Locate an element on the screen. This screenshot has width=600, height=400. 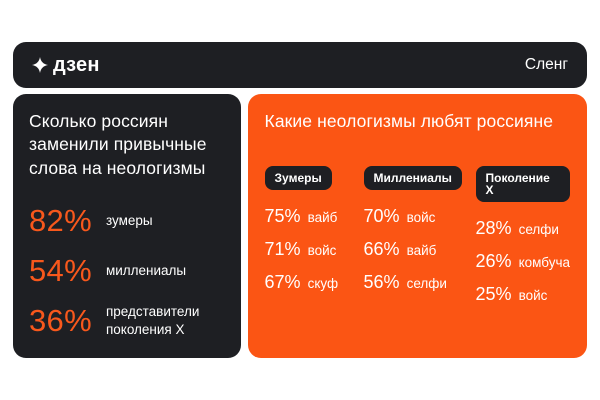
column-millennials: Миллениалы 70% войс 66% вайб 56% селфи is located at coordinates (419, 241).